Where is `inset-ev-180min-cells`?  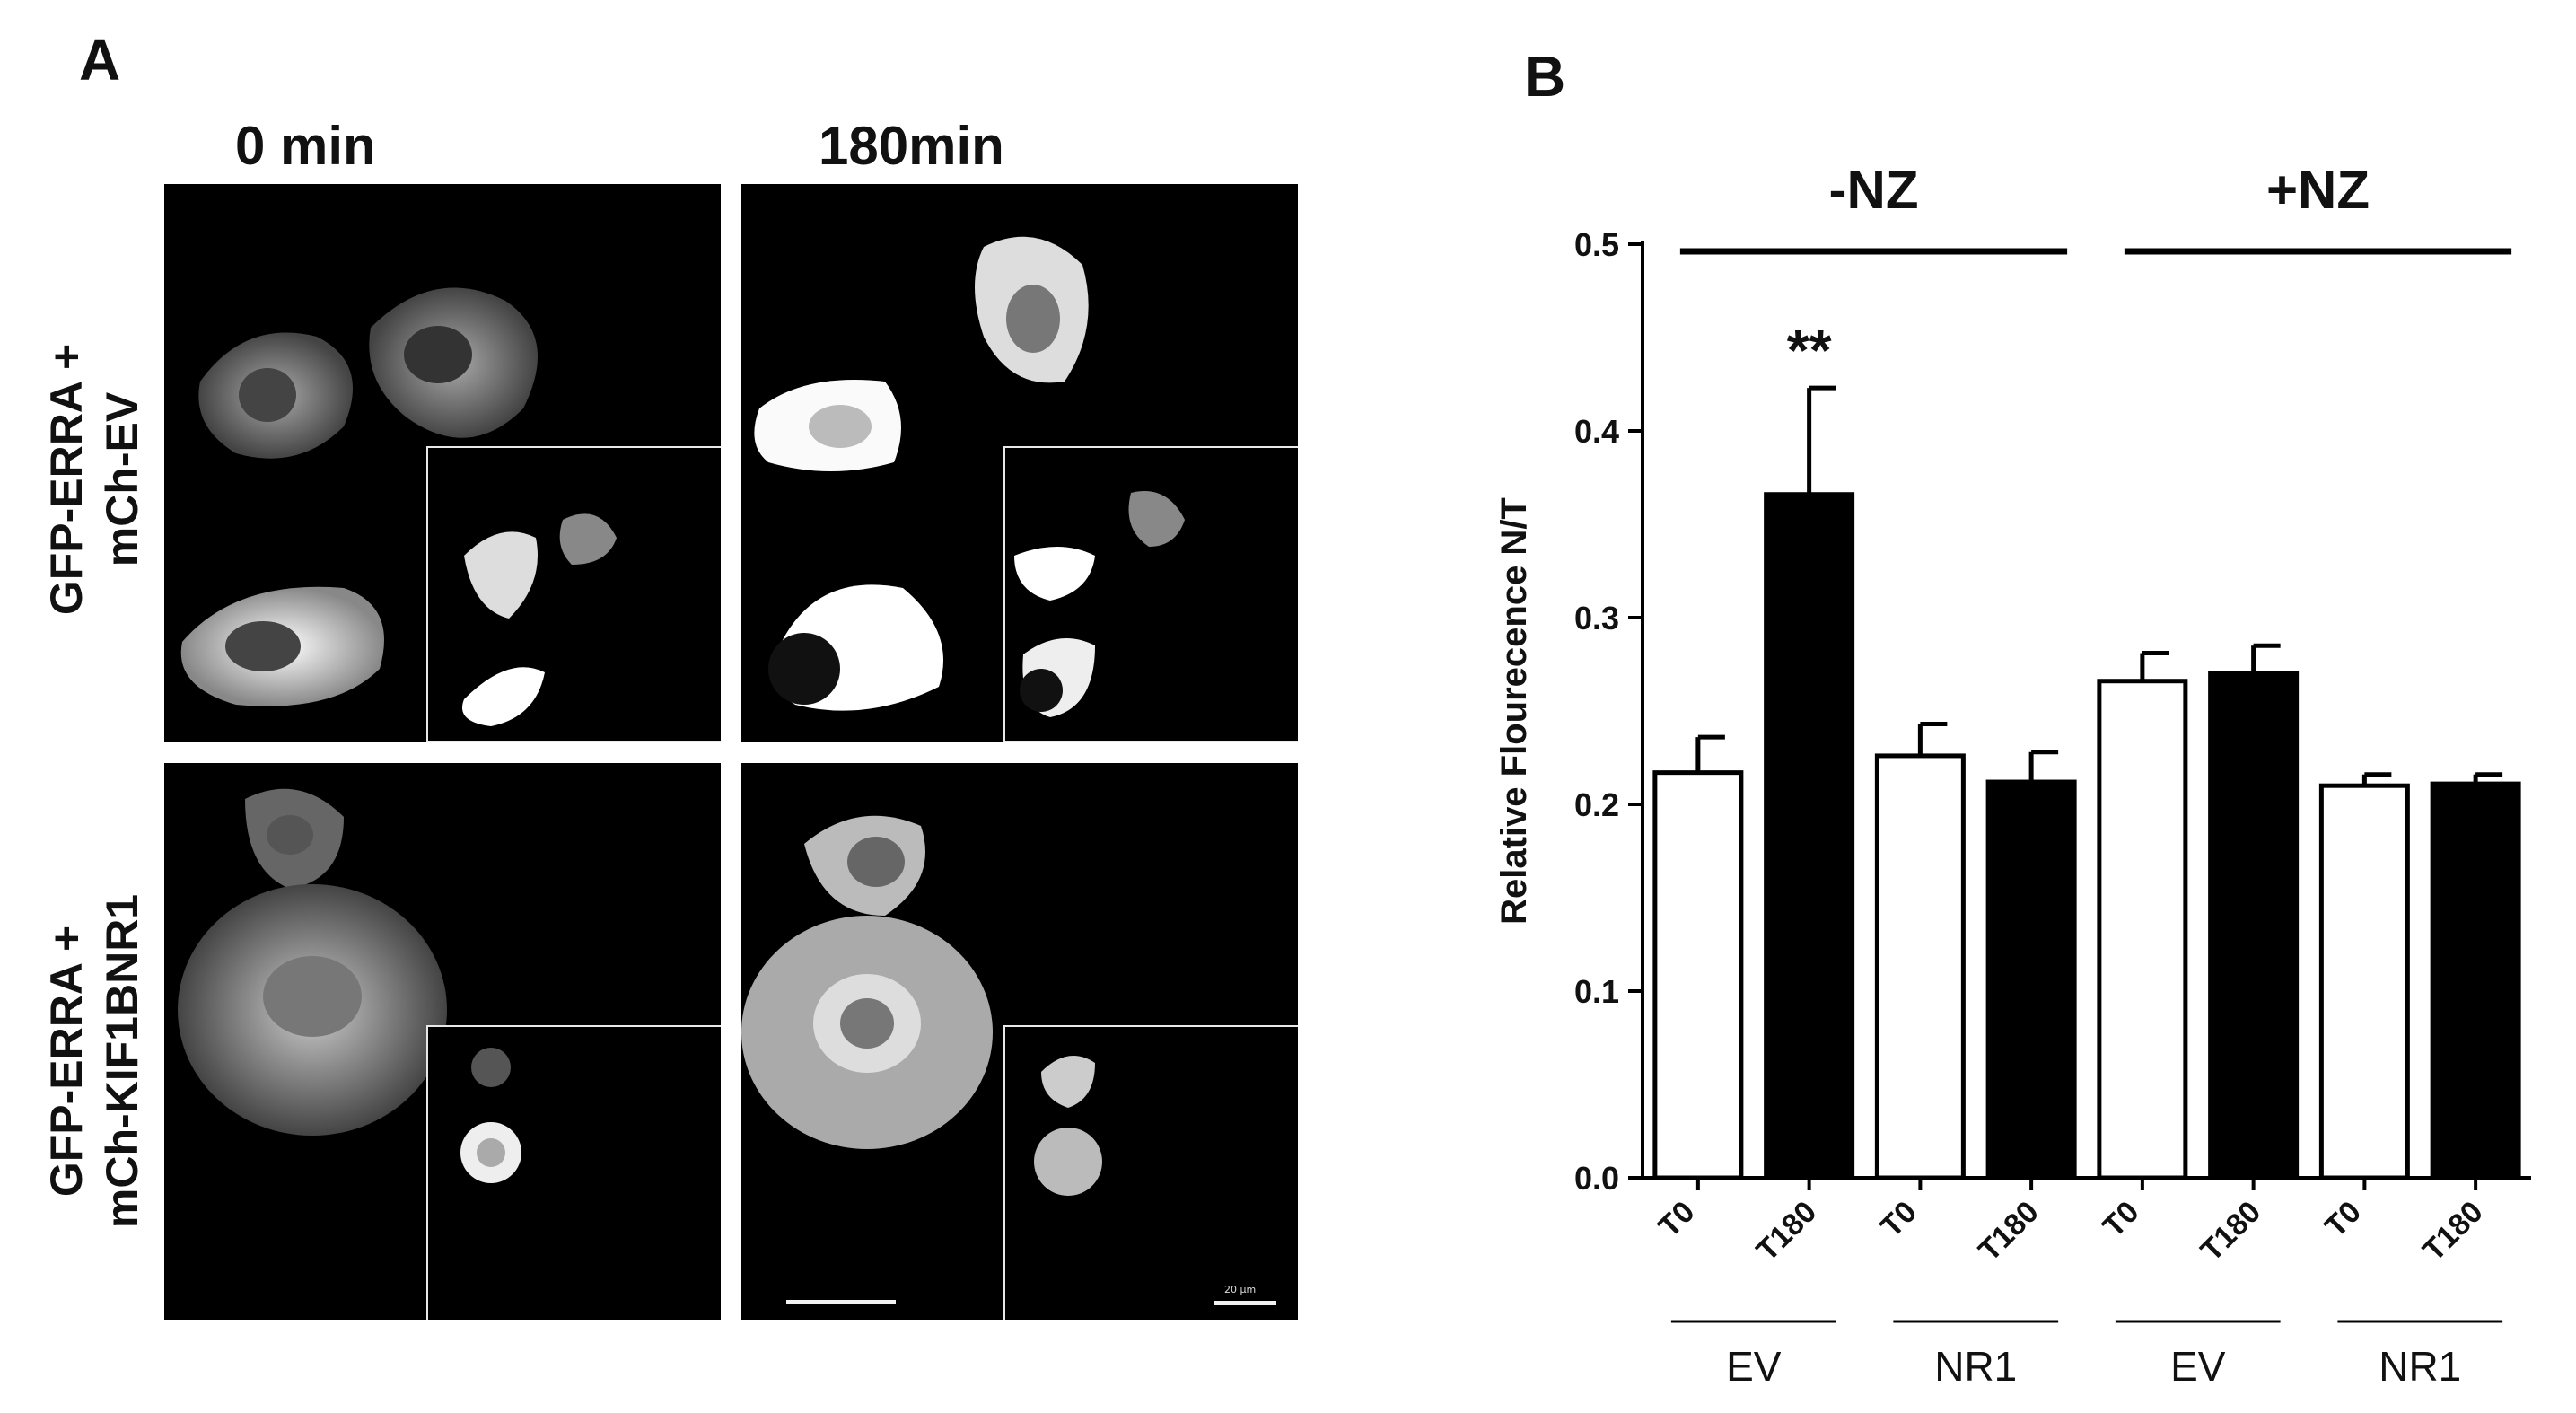 inset-ev-180min-cells is located at coordinates (1099, 604).